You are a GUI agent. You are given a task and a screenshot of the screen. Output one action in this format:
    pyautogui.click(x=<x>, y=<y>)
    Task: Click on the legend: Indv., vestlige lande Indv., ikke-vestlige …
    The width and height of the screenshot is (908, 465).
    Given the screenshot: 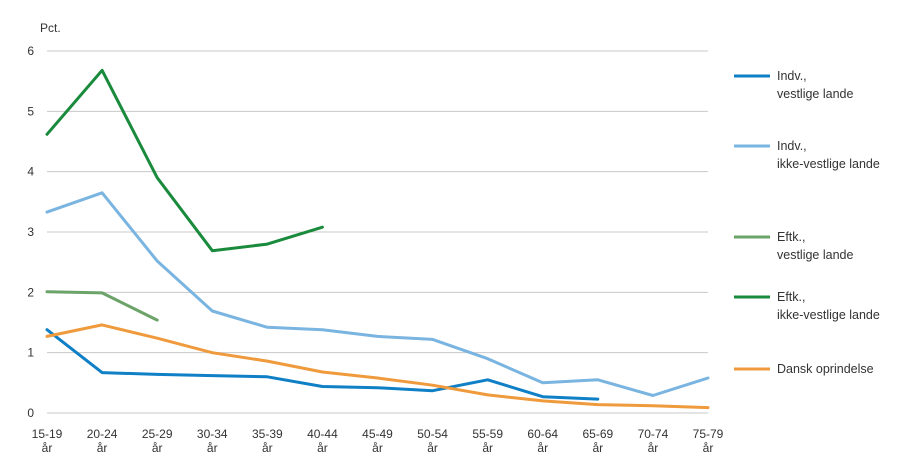 What is the action you would take?
    pyautogui.click(x=807, y=222)
    